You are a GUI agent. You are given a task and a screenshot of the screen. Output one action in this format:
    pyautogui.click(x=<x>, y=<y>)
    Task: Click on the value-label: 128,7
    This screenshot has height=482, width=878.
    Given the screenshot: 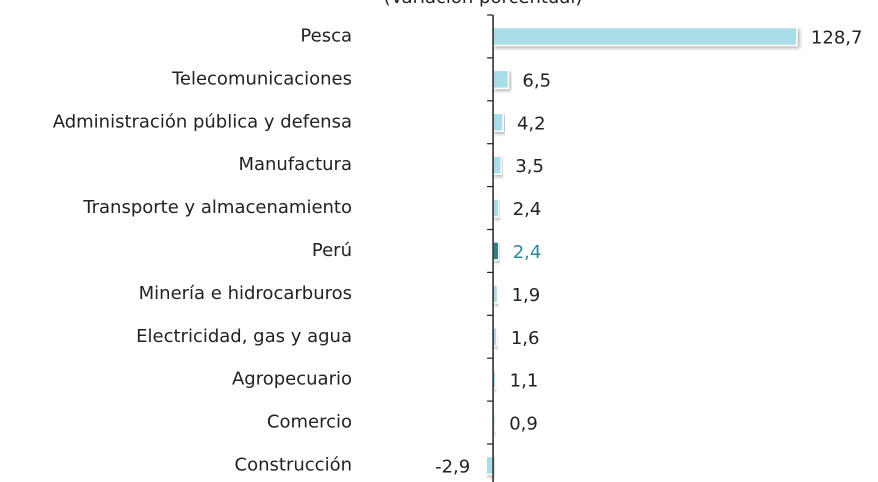 What is the action you would take?
    pyautogui.click(x=837, y=37)
    